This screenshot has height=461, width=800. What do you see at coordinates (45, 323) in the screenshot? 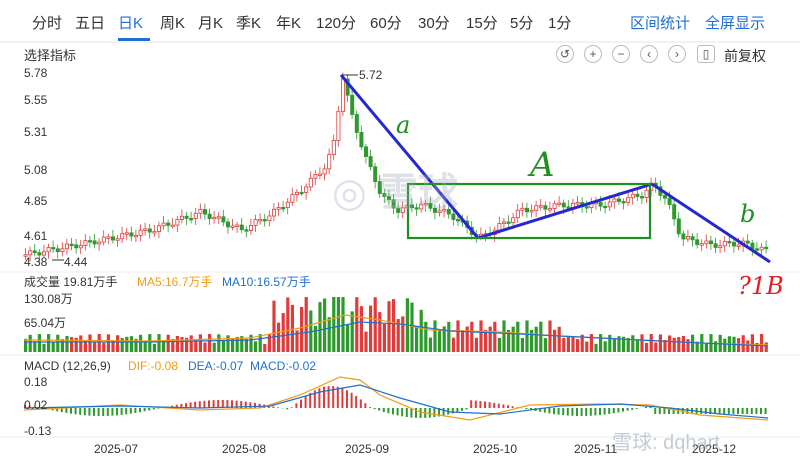
I see `volume-axis-label: 65.04万` at bounding box center [45, 323].